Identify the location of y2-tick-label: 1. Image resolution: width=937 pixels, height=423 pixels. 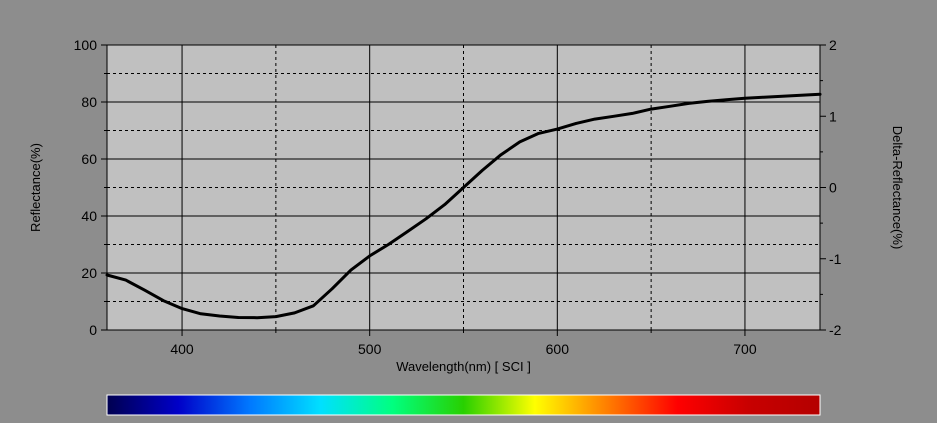
(833, 116).